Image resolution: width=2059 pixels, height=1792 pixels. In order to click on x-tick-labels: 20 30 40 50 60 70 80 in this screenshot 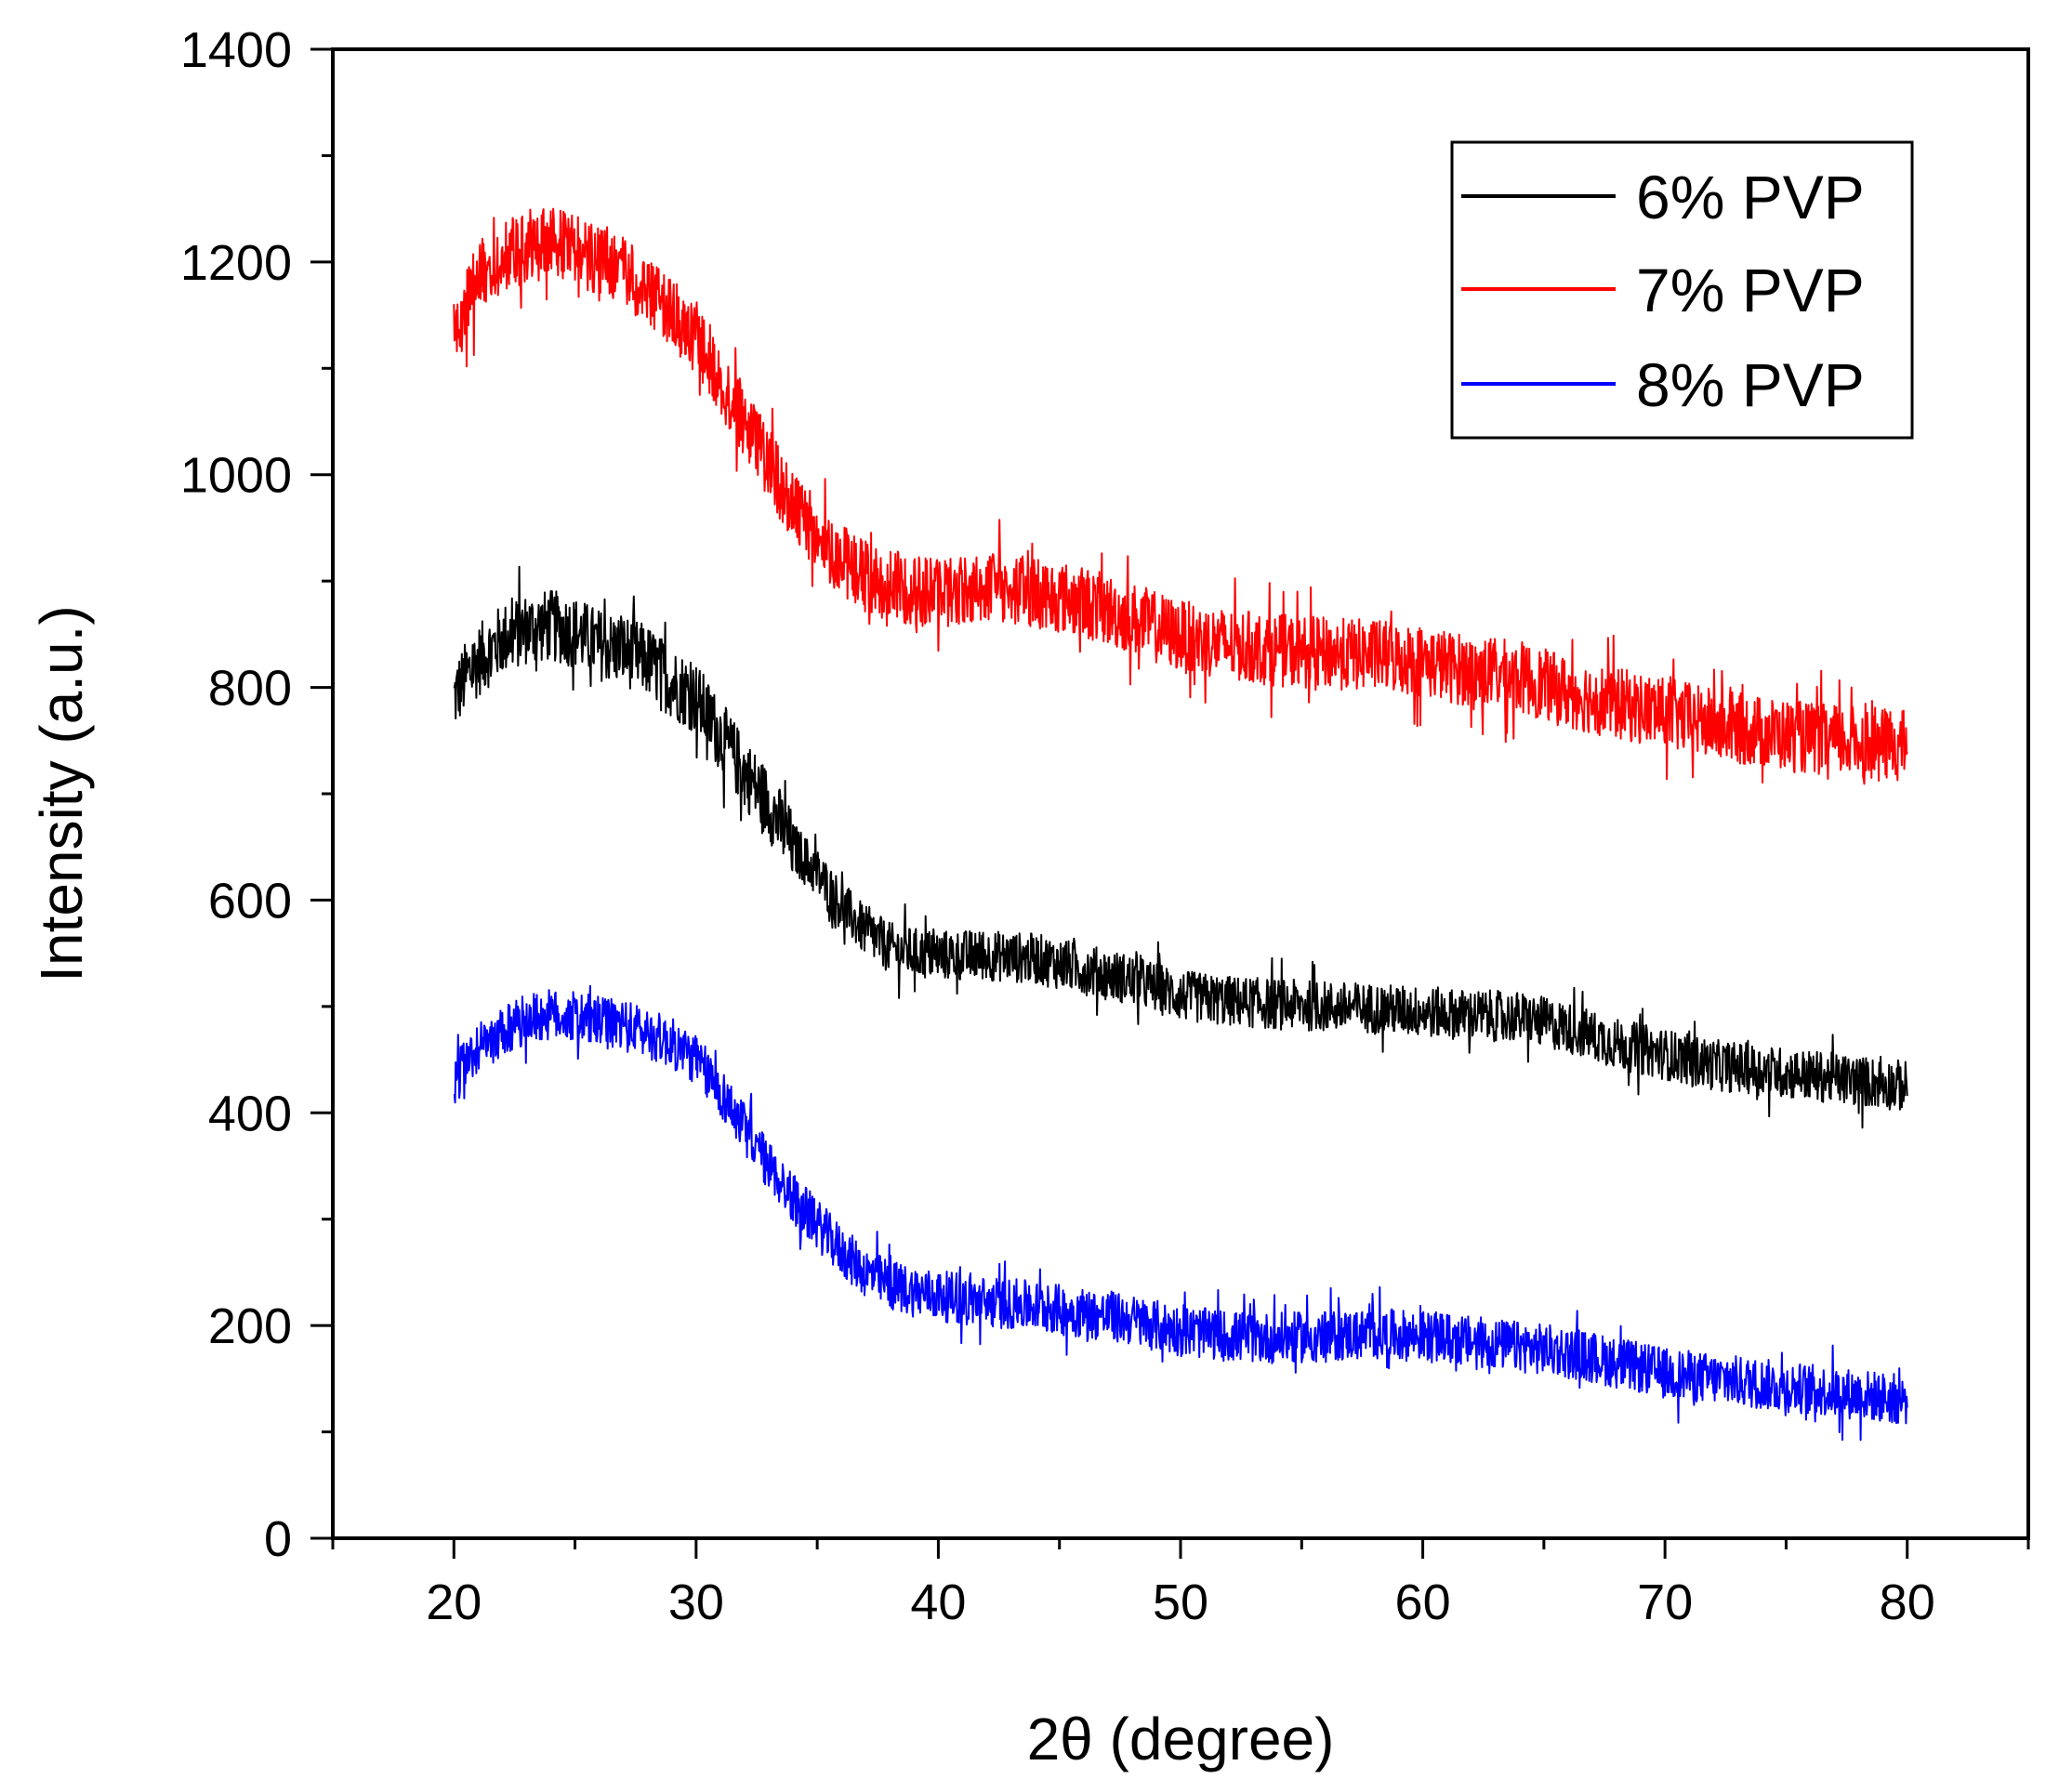, I will do `click(1180, 1603)`.